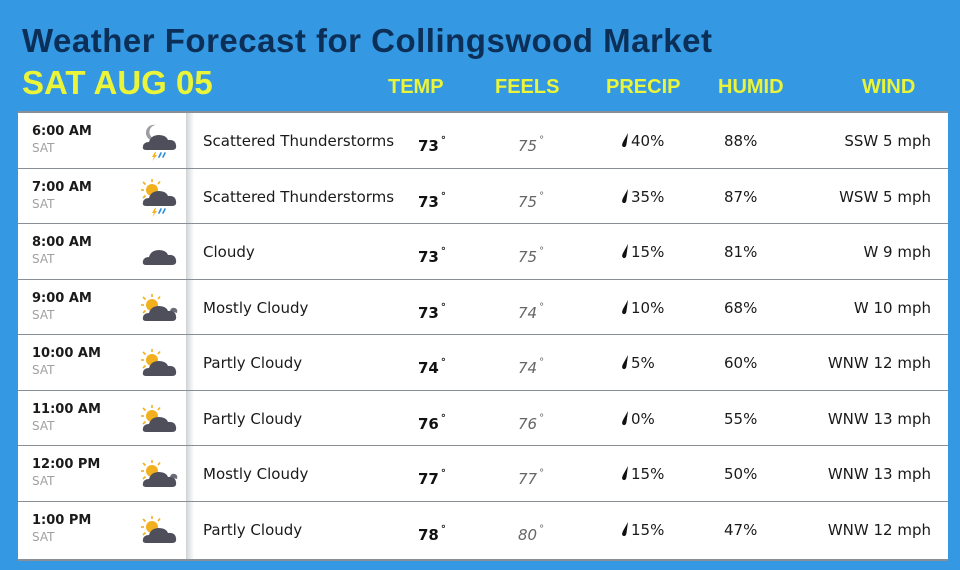 This screenshot has width=960, height=570. I want to click on row-feels: 80 °, so click(531, 533).